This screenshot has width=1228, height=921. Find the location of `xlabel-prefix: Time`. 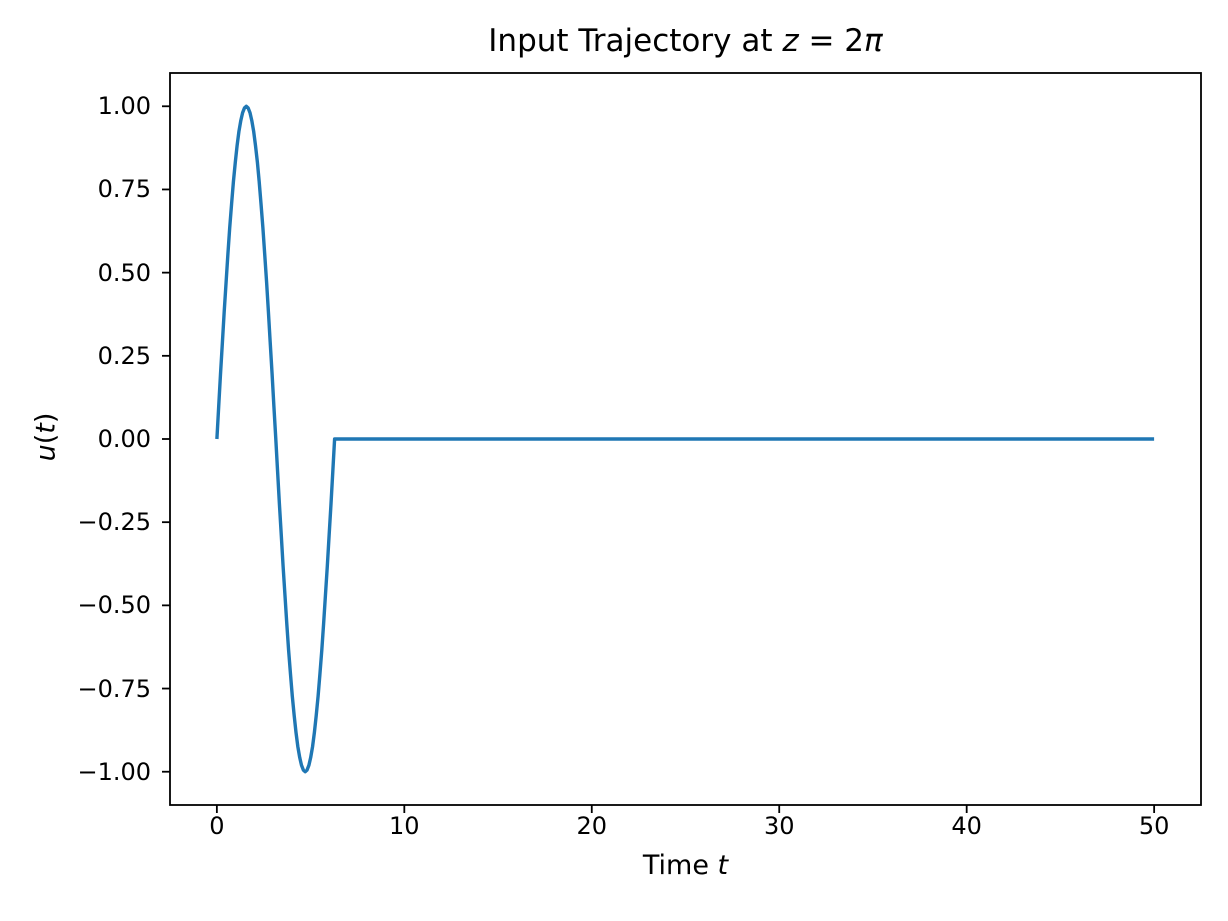

xlabel-prefix: Time is located at coordinates (680, 865).